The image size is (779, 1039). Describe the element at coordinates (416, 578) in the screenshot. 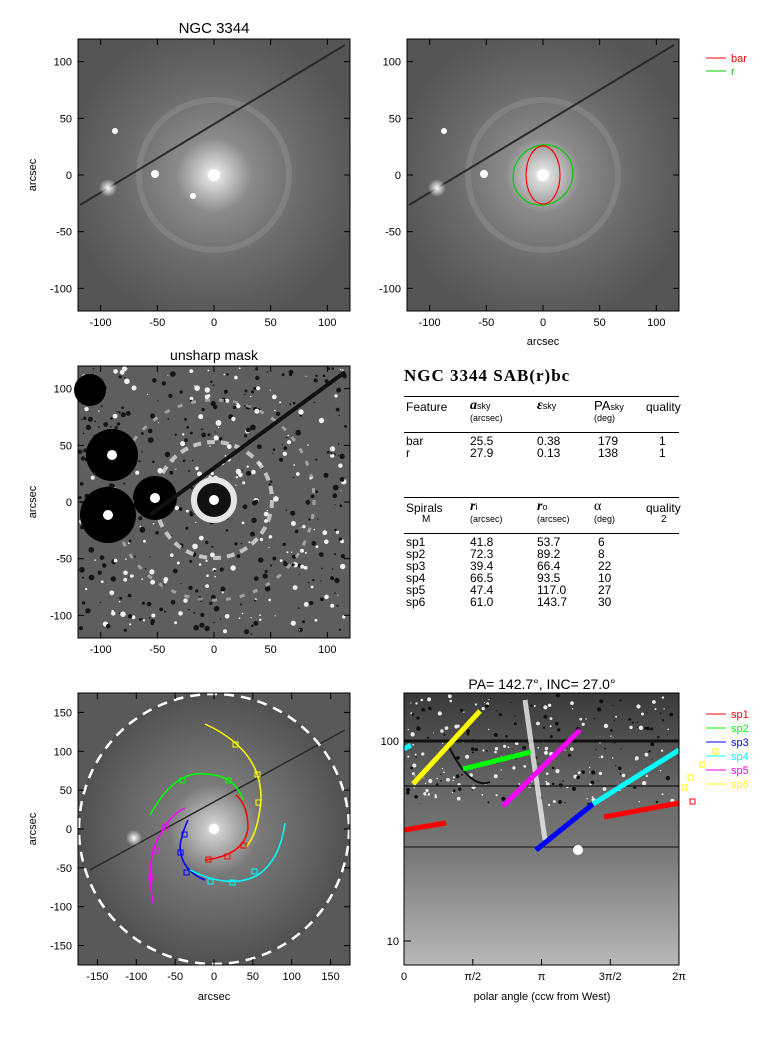

I see `spiral-cell-name: sp4` at that location.